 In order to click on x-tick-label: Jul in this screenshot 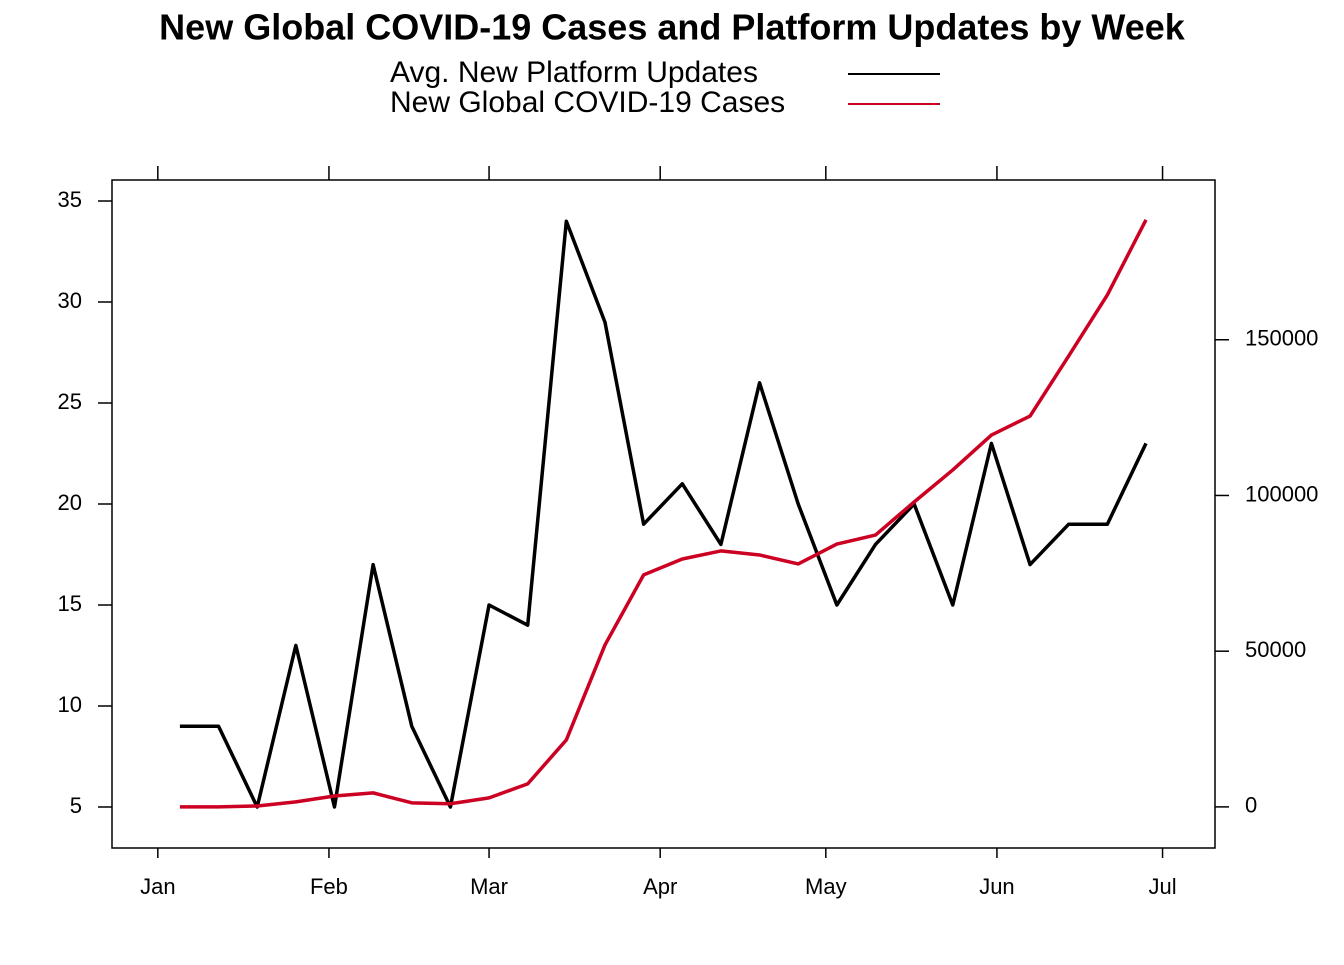, I will do `click(1162, 886)`.